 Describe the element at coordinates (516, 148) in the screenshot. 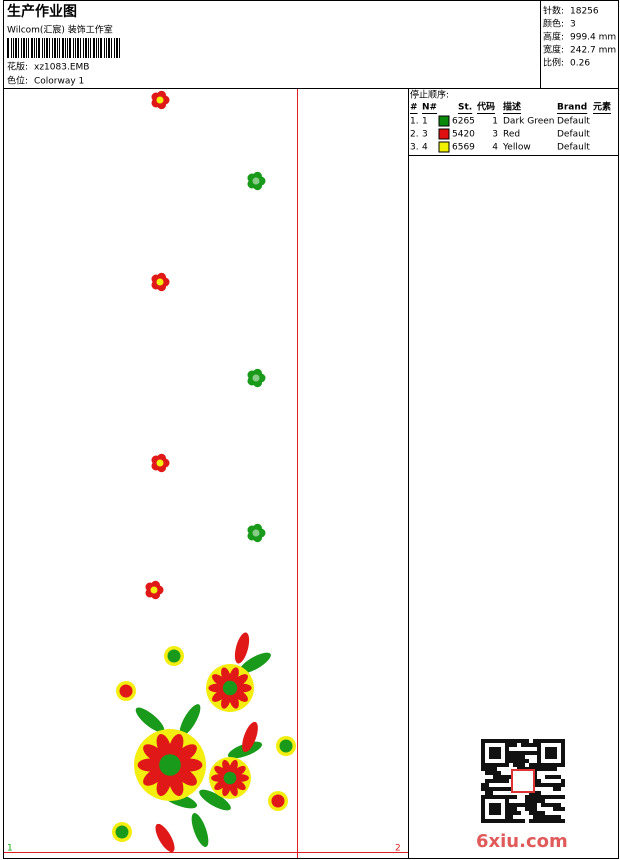

I see `description: Yellow` at that location.